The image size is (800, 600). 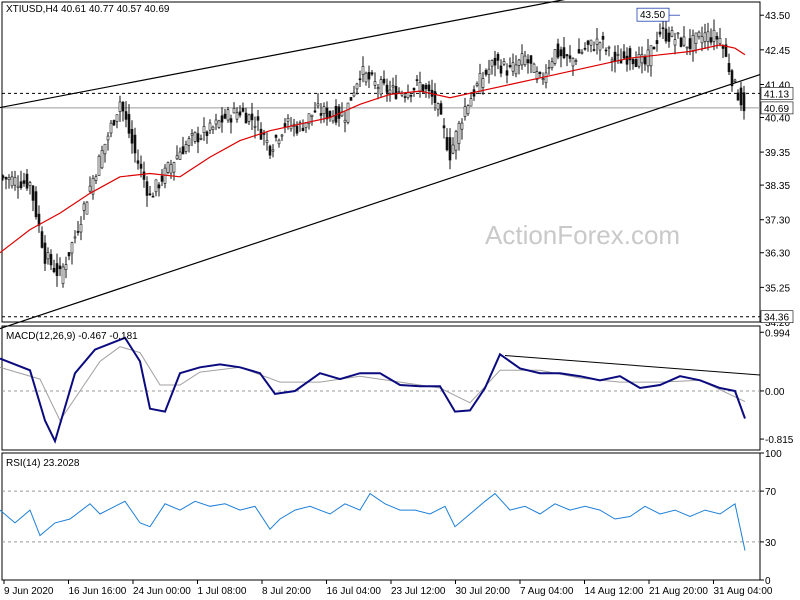 I want to click on price-hline-label: 41.13, so click(x=776, y=94).